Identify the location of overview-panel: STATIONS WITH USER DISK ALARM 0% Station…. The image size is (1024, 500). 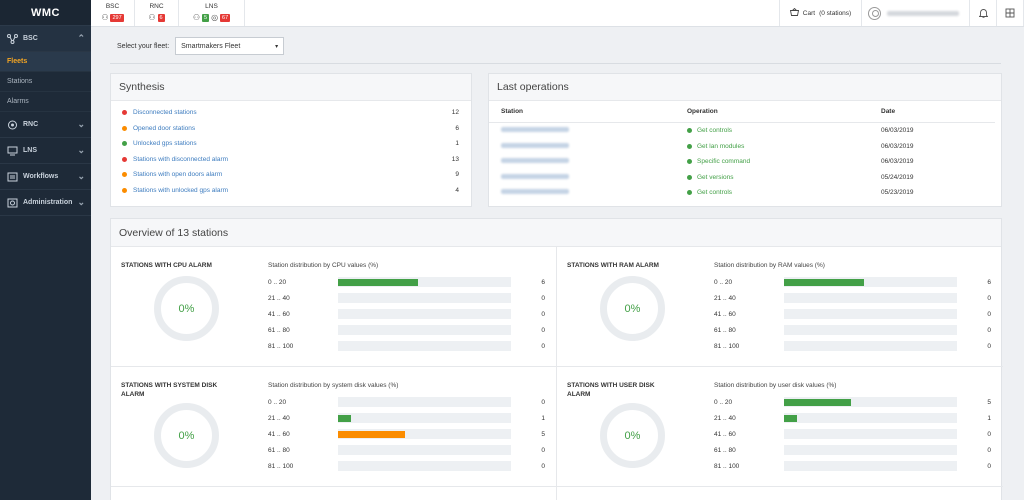
(780, 427).